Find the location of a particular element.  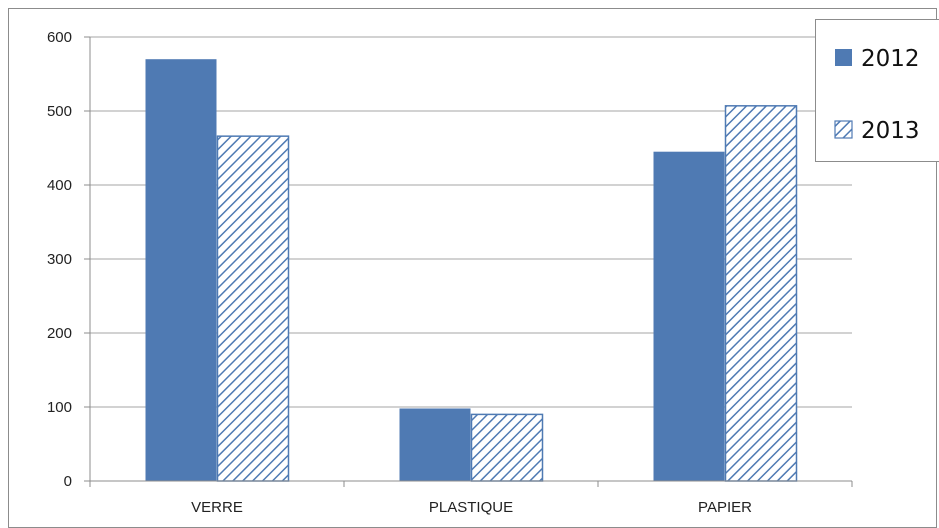

x-tick-label: PAPIER is located at coordinates (725, 507).